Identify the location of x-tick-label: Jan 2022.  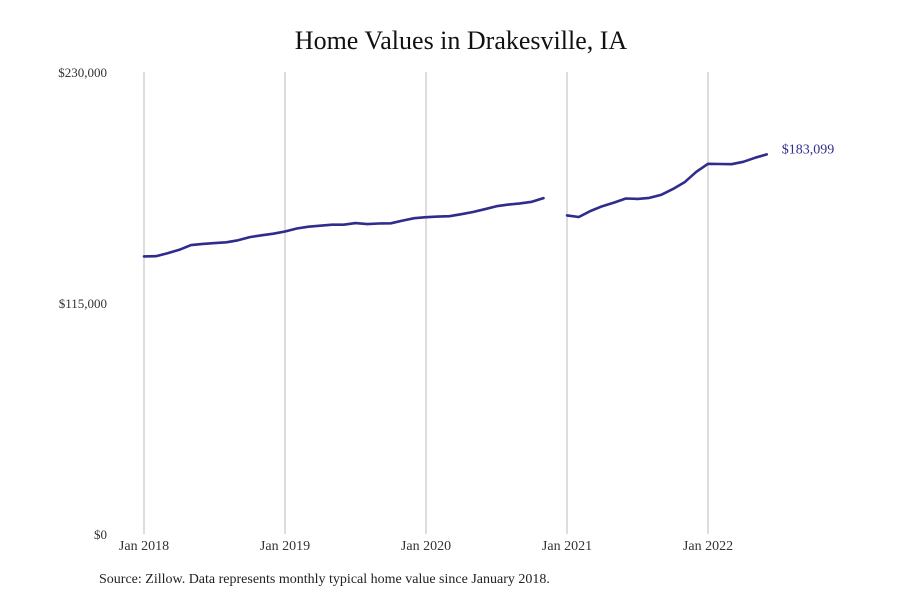
(708, 546).